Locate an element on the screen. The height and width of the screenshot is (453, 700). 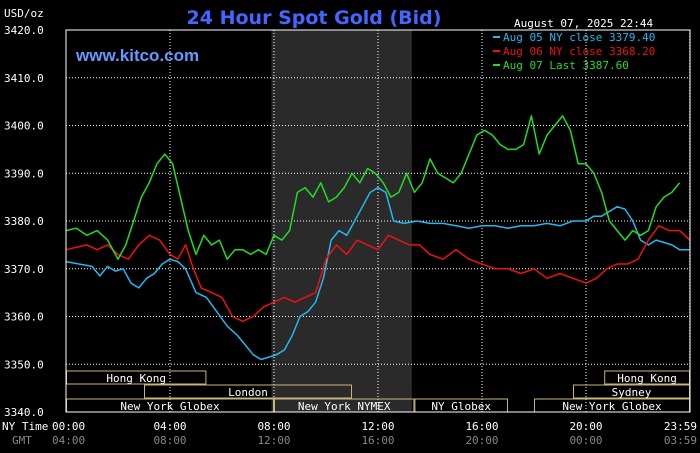
y-tick-label: 3350.0 is located at coordinates (24, 364).